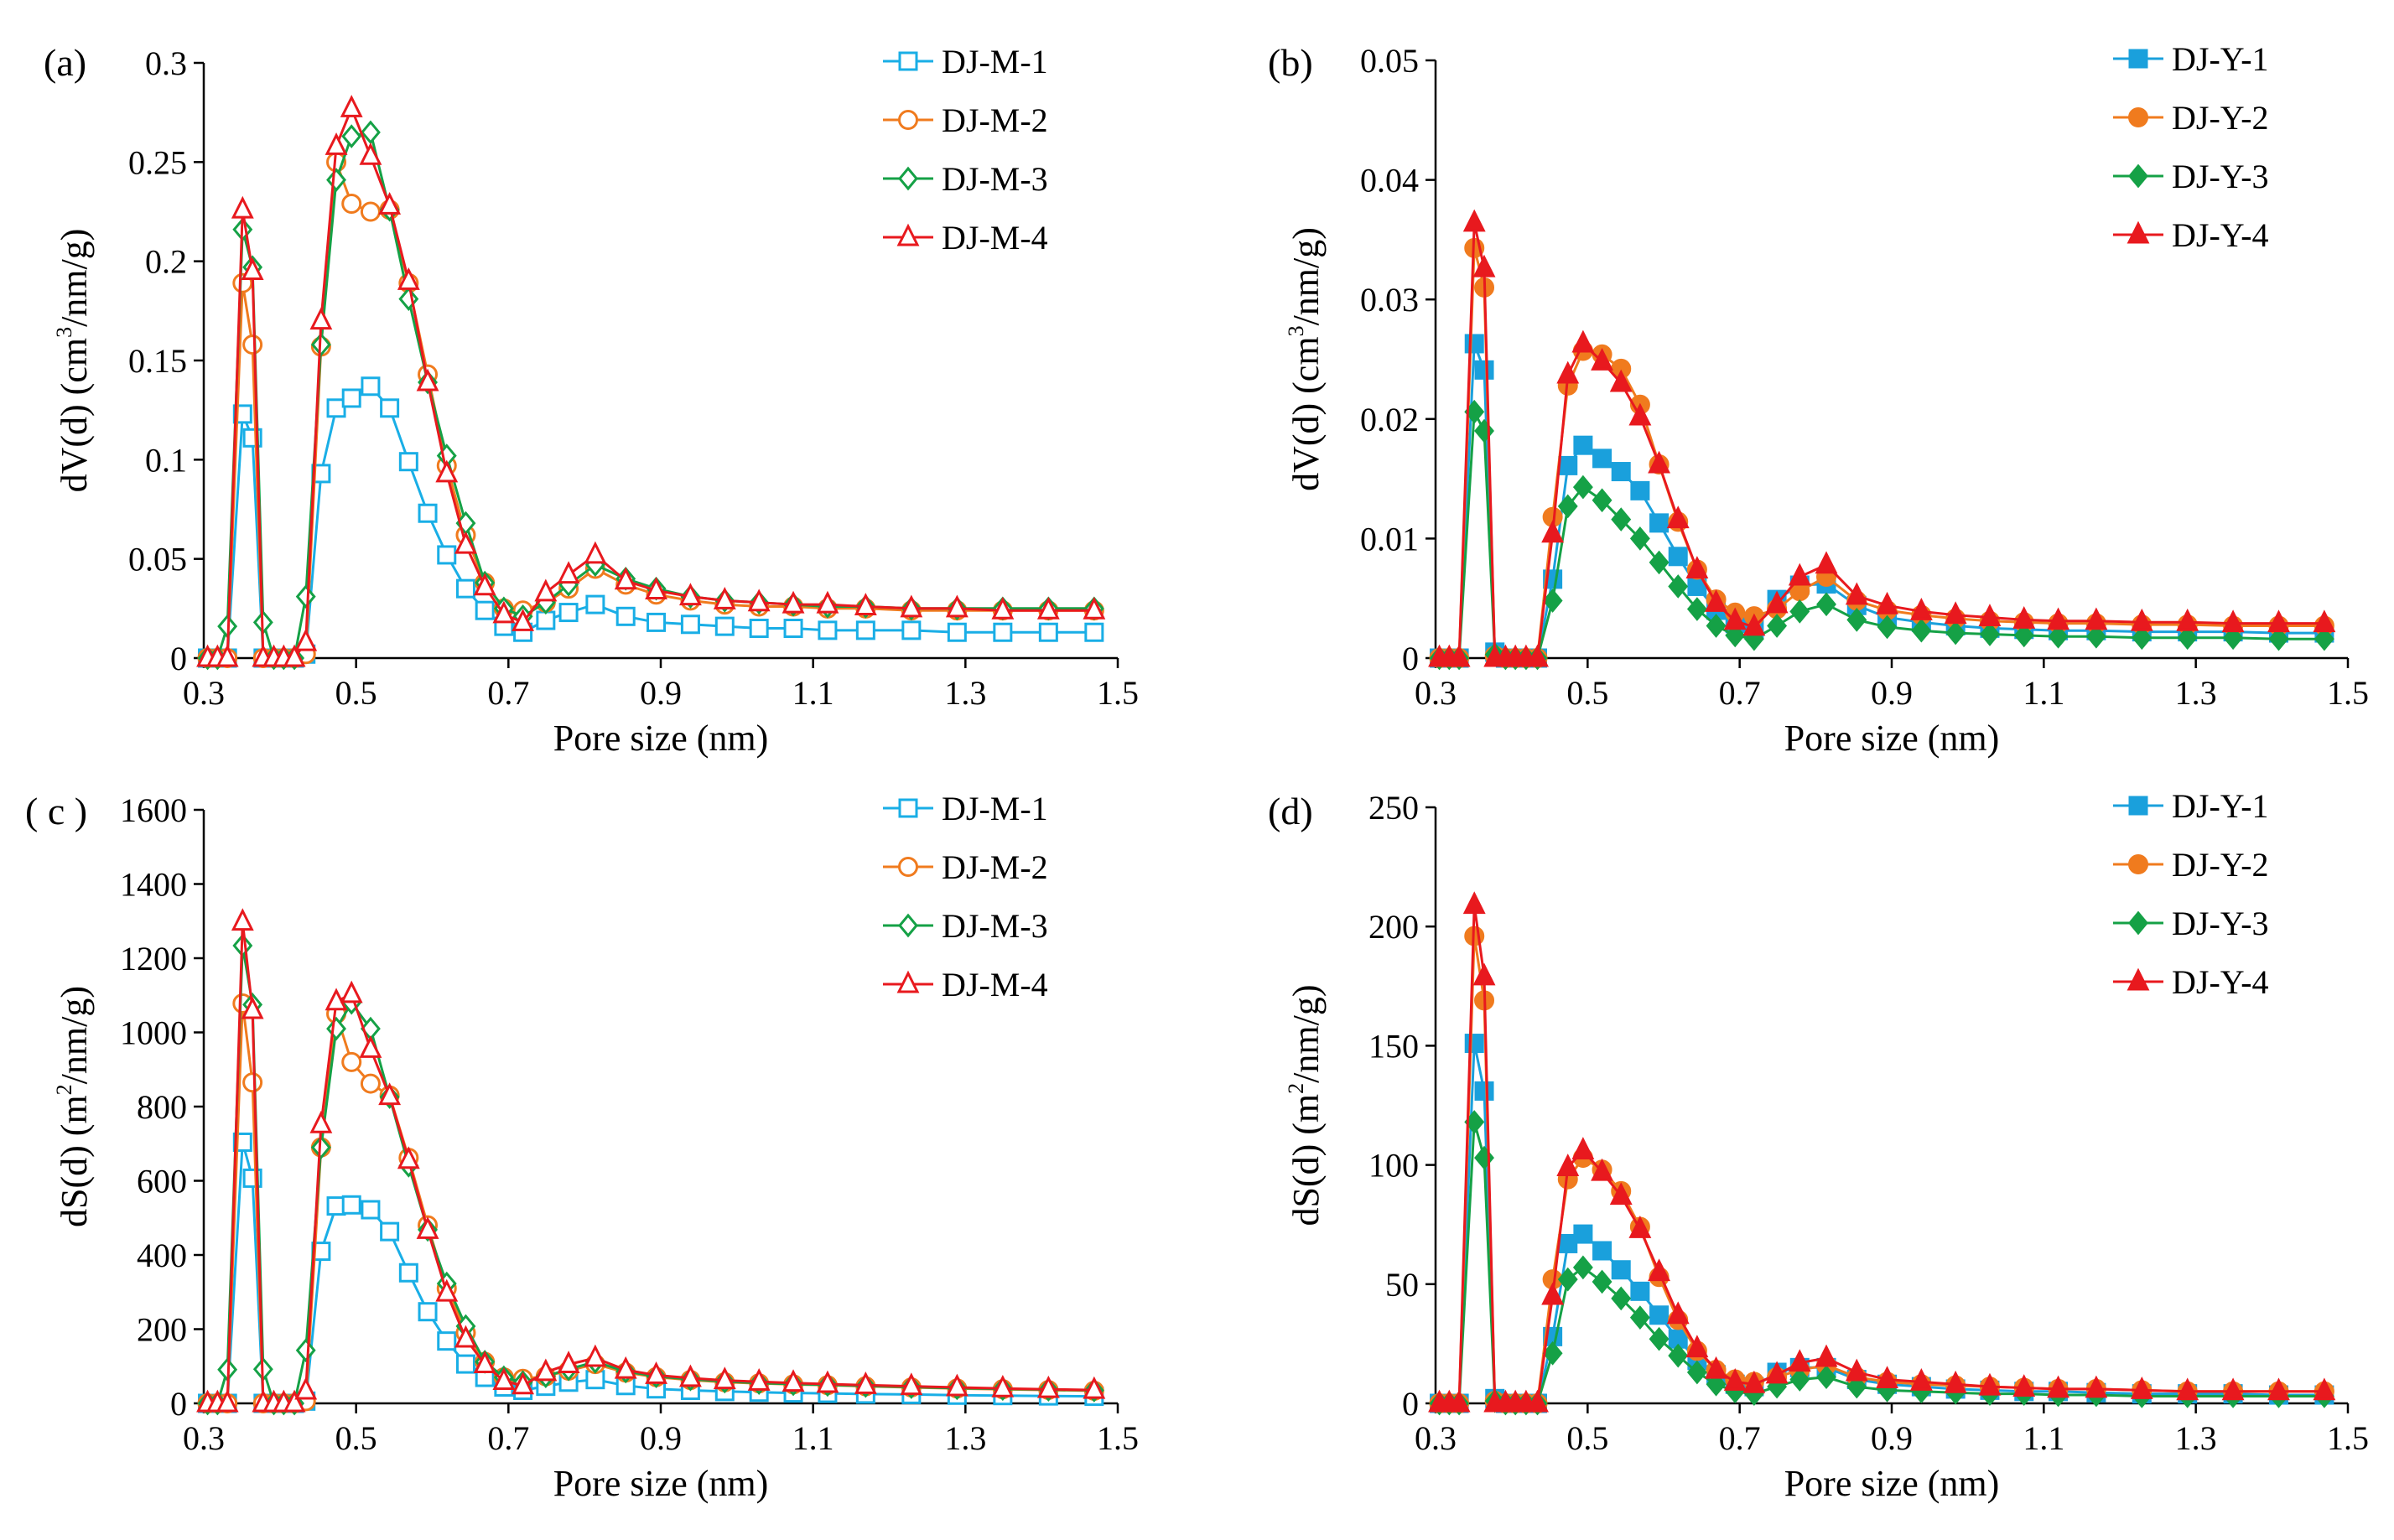 This screenshot has height=1540, width=2394. Describe the element at coordinates (995, 867) in the screenshot. I see `legend-label: DJ-M-2` at that location.